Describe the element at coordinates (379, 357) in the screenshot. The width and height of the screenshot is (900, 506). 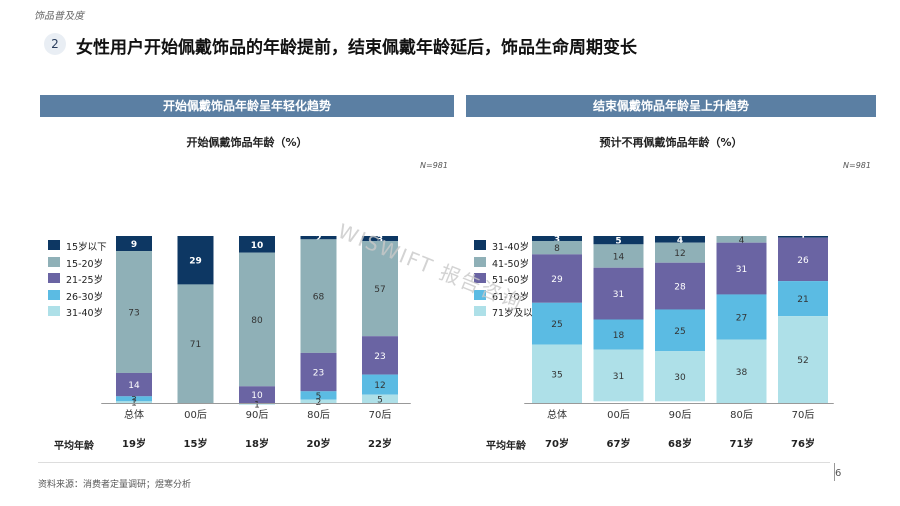
I see `bar-value-label: 23` at that location.